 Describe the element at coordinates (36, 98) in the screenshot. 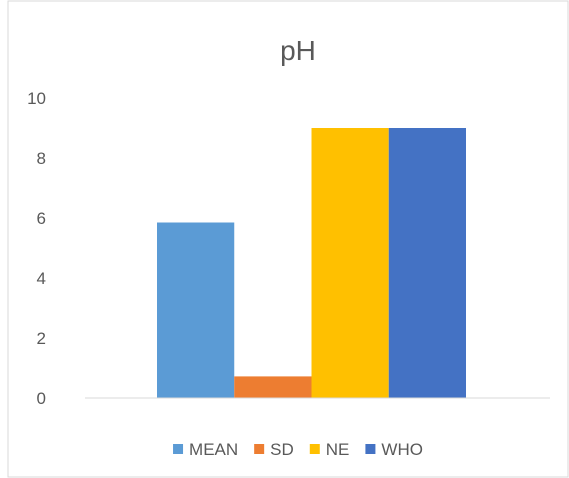

I see `y-tick-label: 10` at that location.